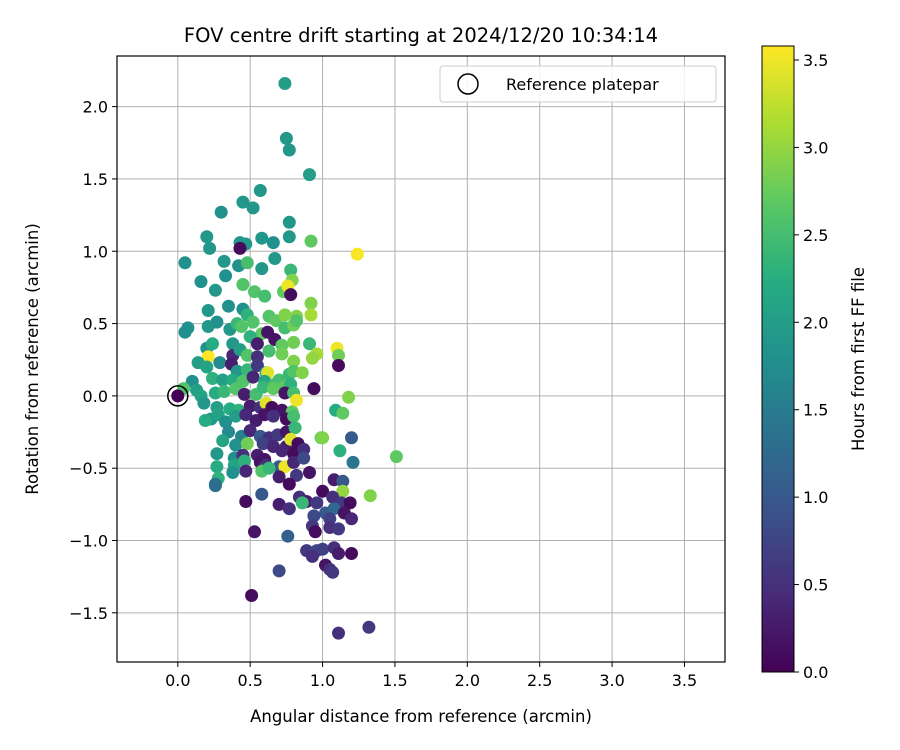  What do you see at coordinates (322, 680) in the screenshot?
I see `x-tick-label: 1.0` at bounding box center [322, 680].